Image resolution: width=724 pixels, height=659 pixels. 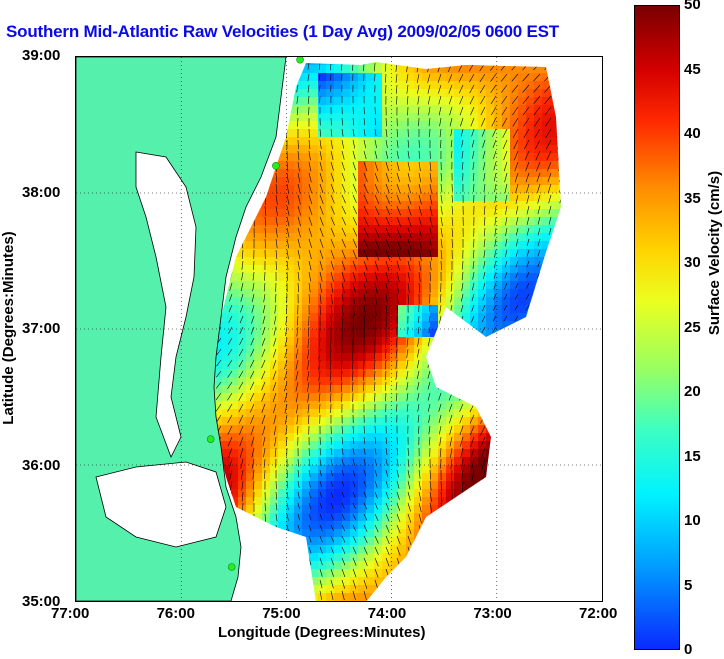 I want to click on colorbar-tick-label: 50, so click(x=692, y=6).